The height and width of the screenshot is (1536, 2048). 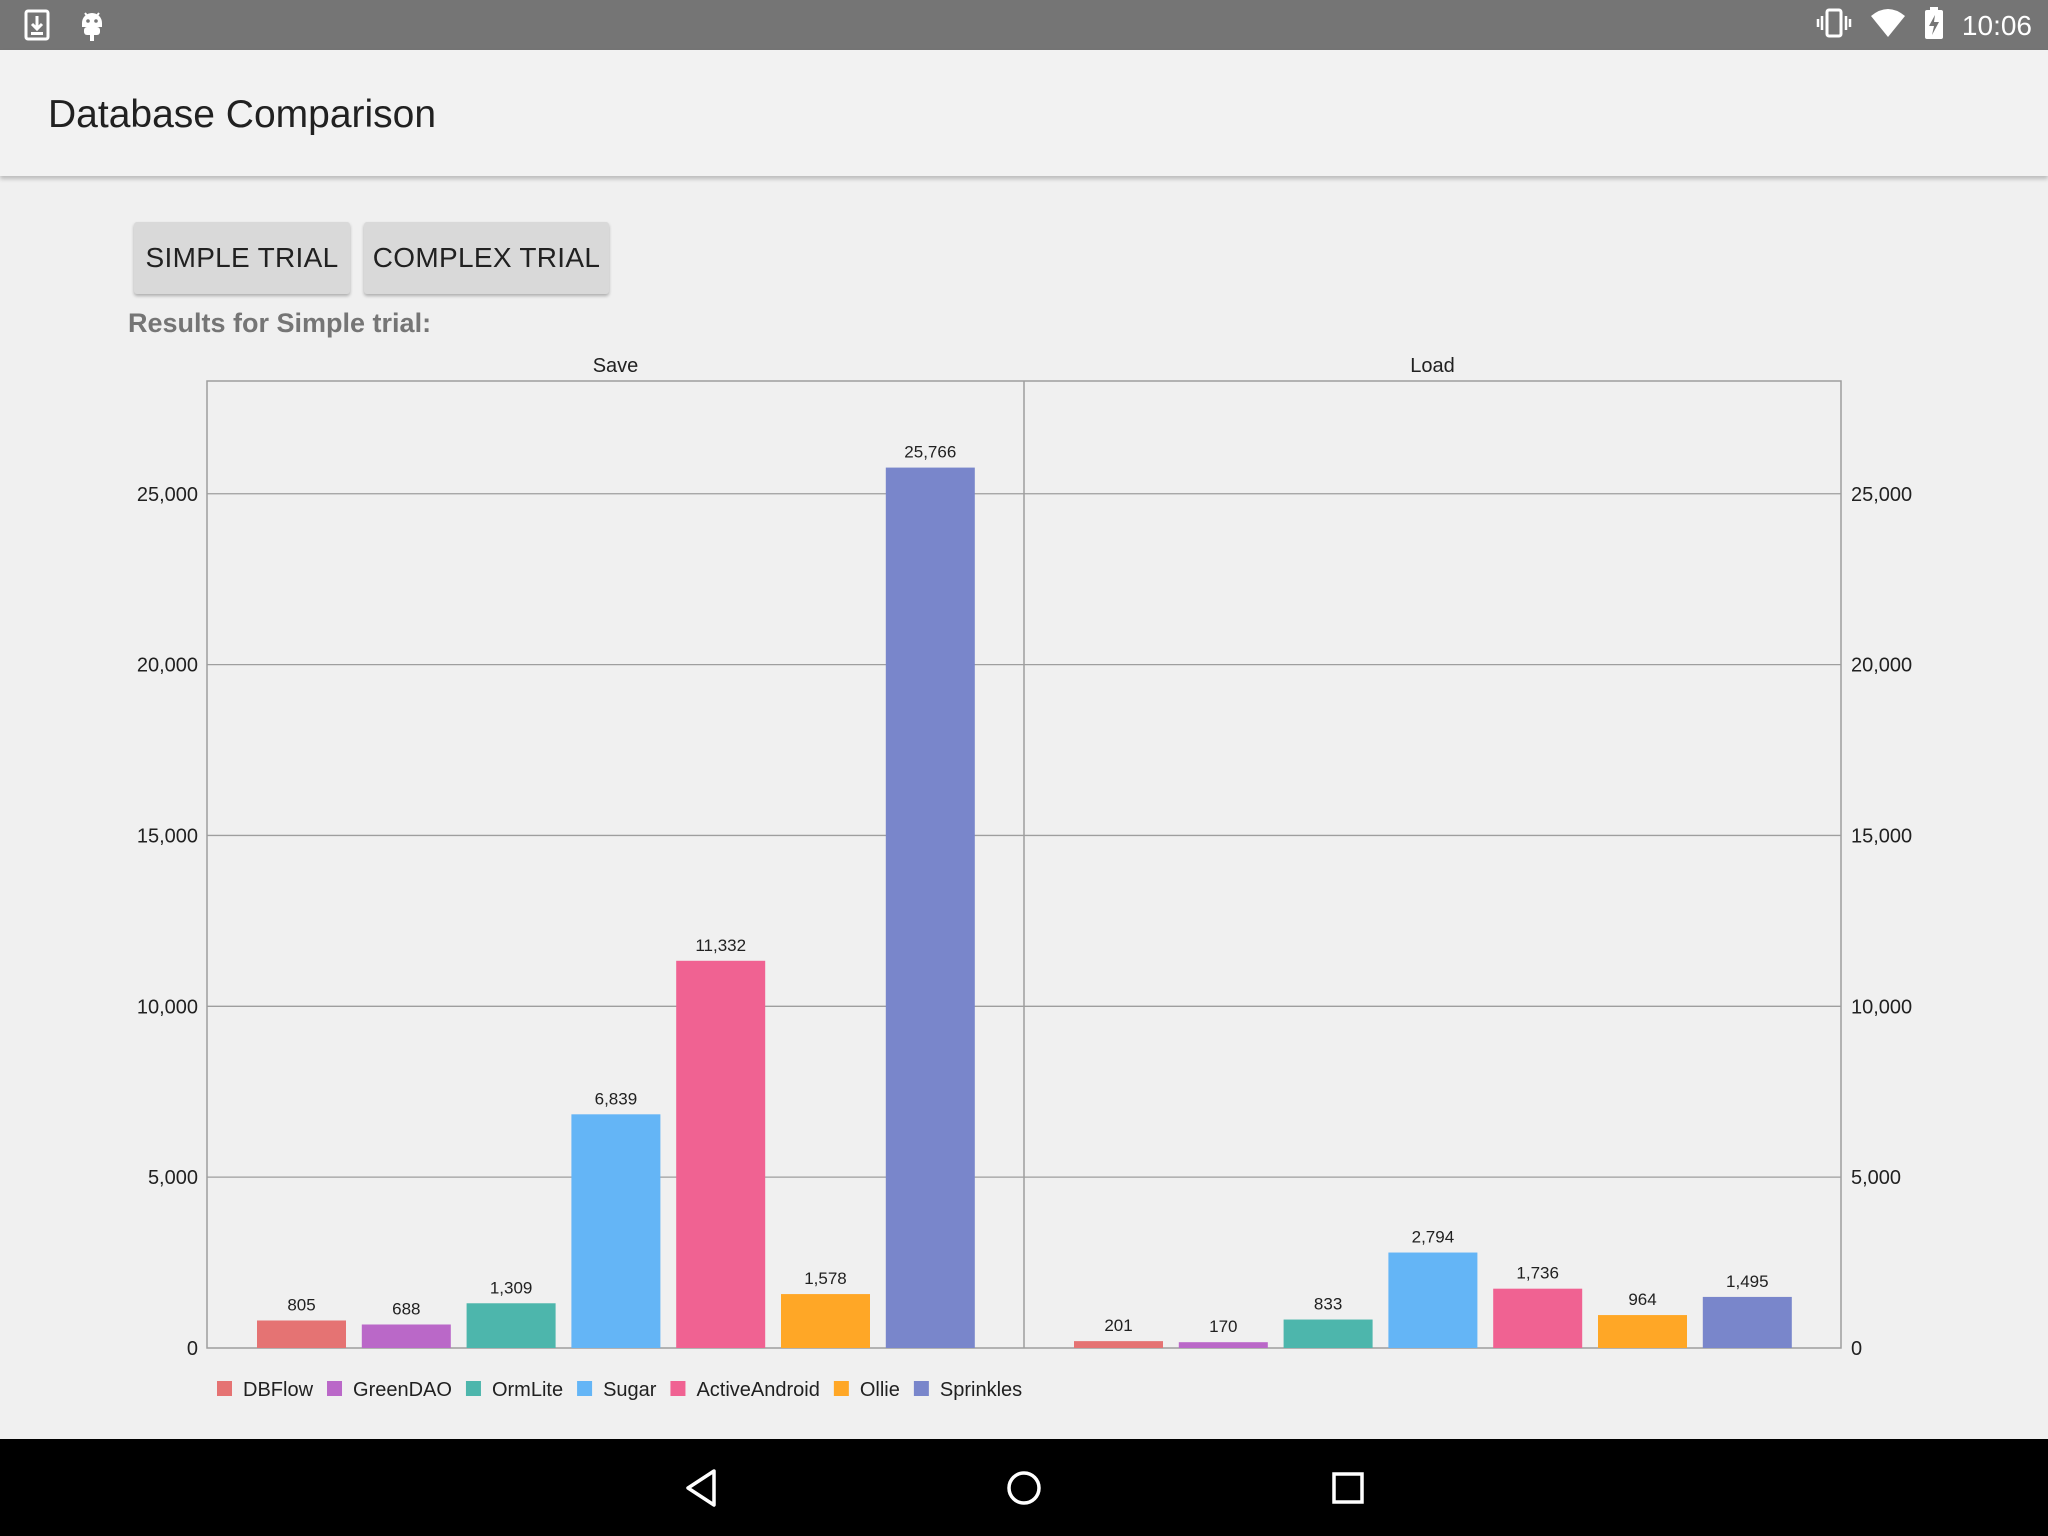 What do you see at coordinates (301, 1304) in the screenshot?
I see `data-label: 805` at bounding box center [301, 1304].